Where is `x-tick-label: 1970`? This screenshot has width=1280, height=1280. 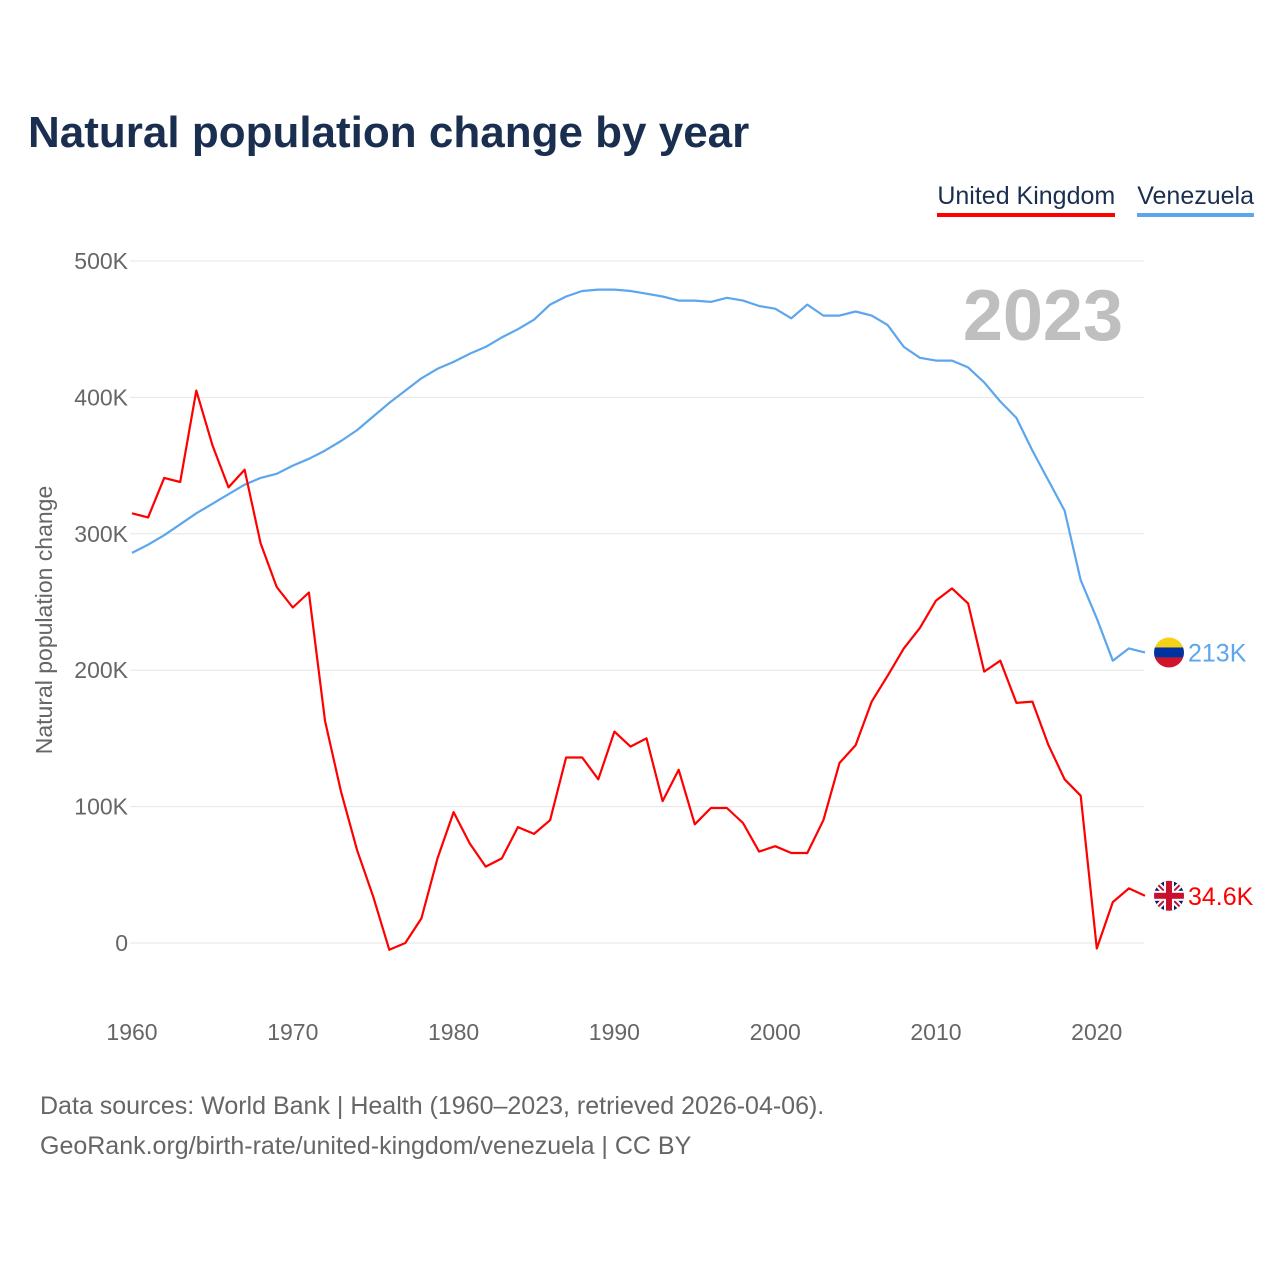 x-tick-label: 1970 is located at coordinates (292, 1032).